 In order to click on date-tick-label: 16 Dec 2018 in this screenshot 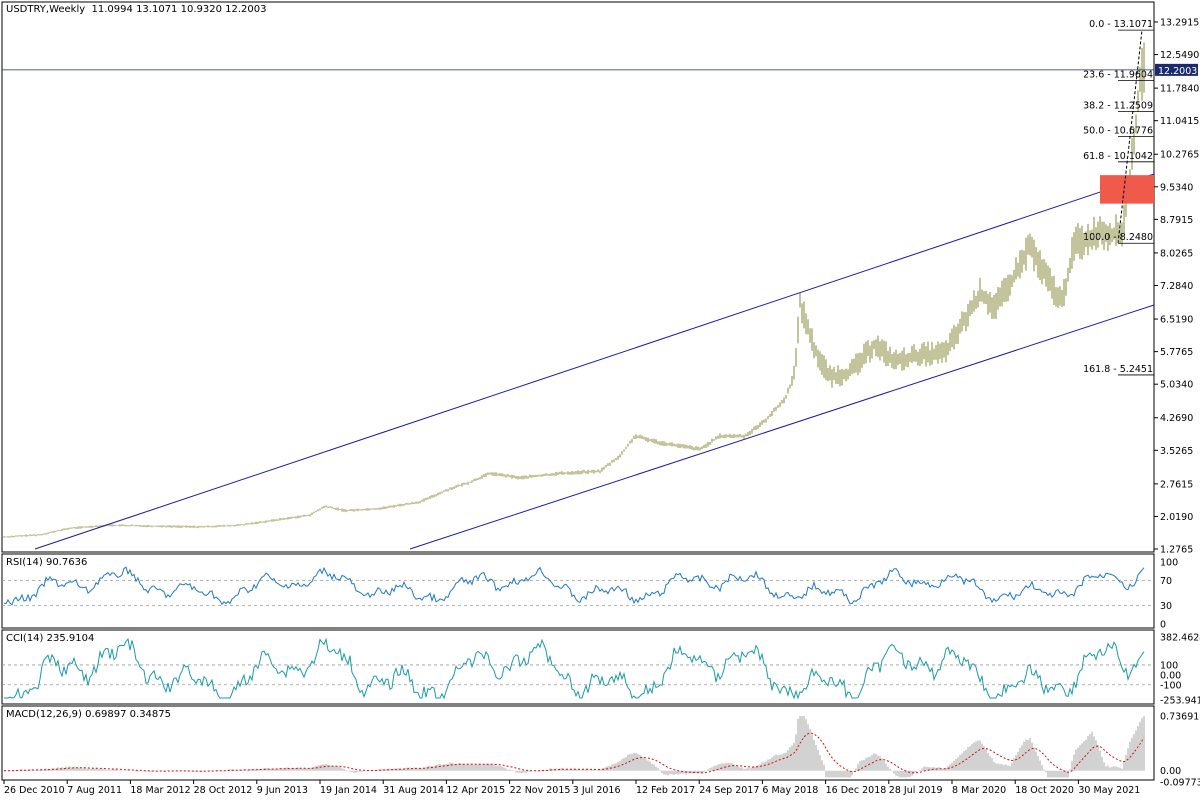, I will do `click(856, 790)`.